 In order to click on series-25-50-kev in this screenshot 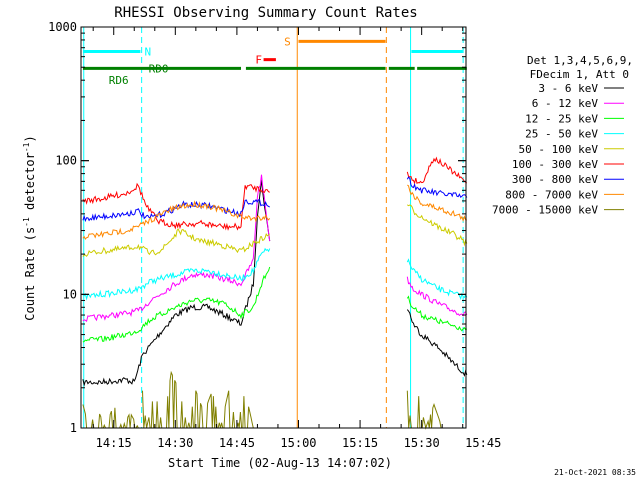, I will do `click(275, 274)`.